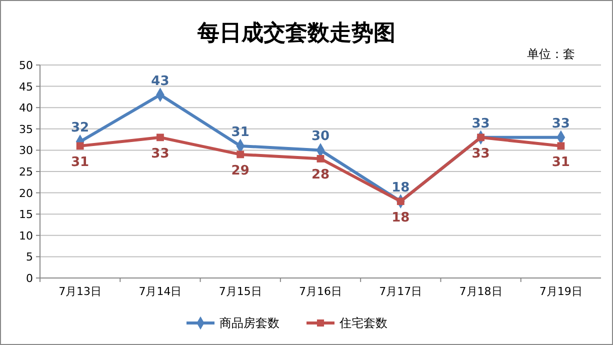 This screenshot has height=345, width=613. Describe the element at coordinates (29, 278) in the screenshot. I see `y-tick-label: 0` at that location.